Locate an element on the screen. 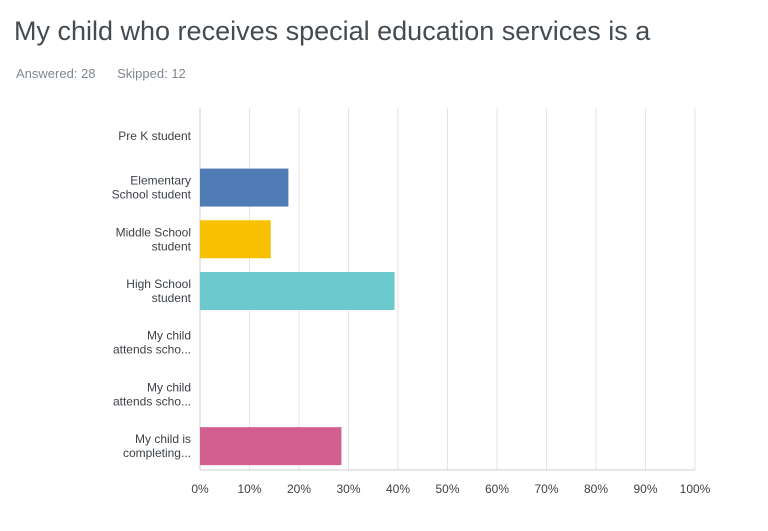  category-label: My child is is located at coordinates (163, 439).